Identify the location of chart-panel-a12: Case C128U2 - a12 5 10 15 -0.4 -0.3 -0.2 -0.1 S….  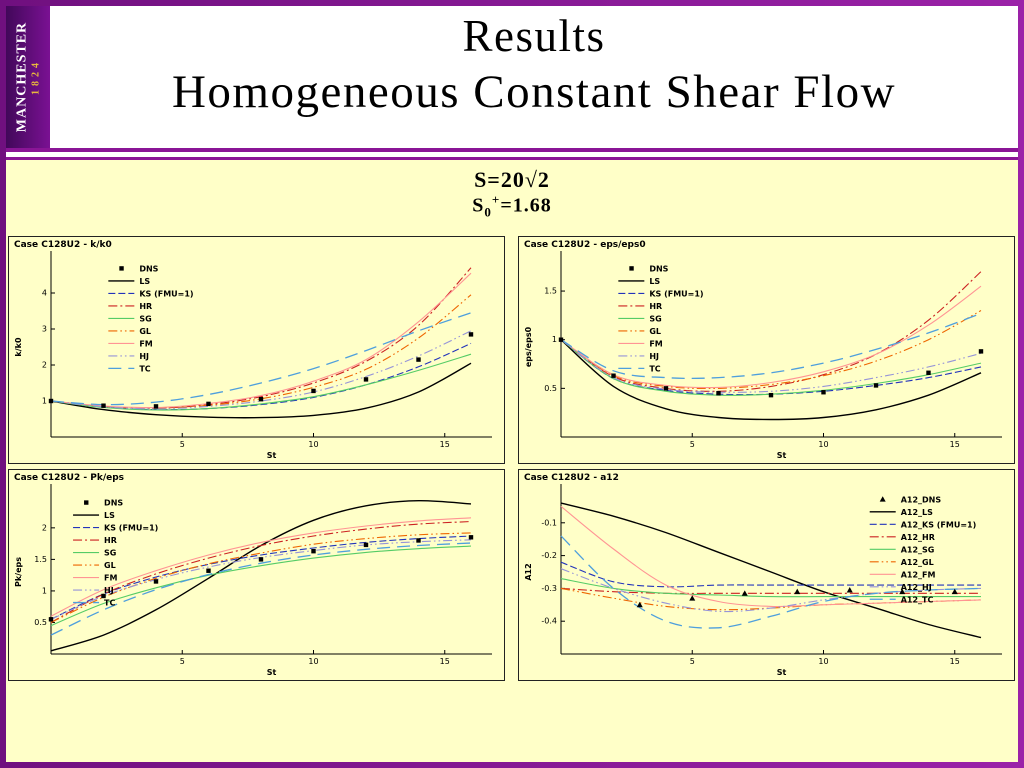
(766, 575).